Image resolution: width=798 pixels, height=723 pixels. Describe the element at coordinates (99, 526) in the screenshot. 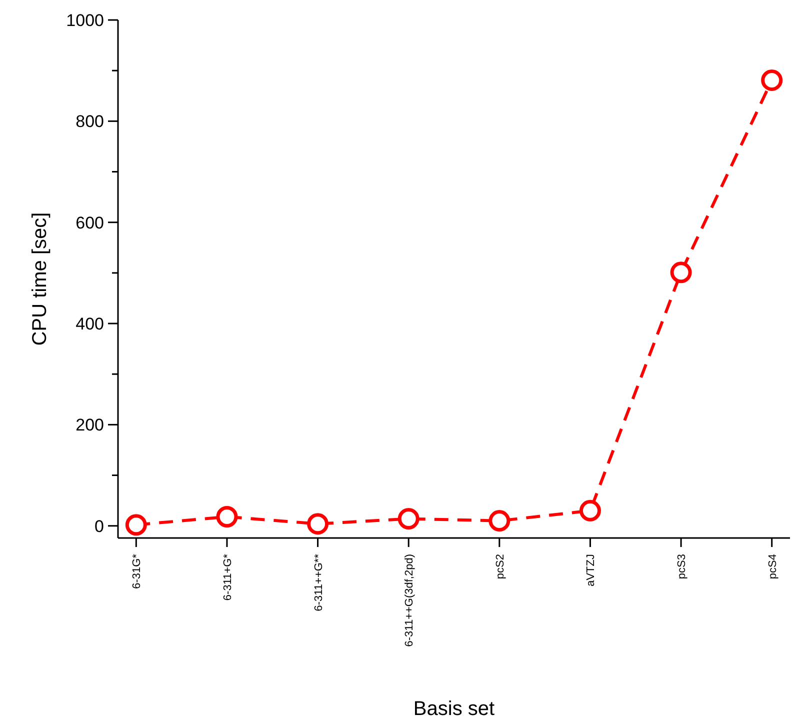

I see `y-tick-label: 0` at that location.